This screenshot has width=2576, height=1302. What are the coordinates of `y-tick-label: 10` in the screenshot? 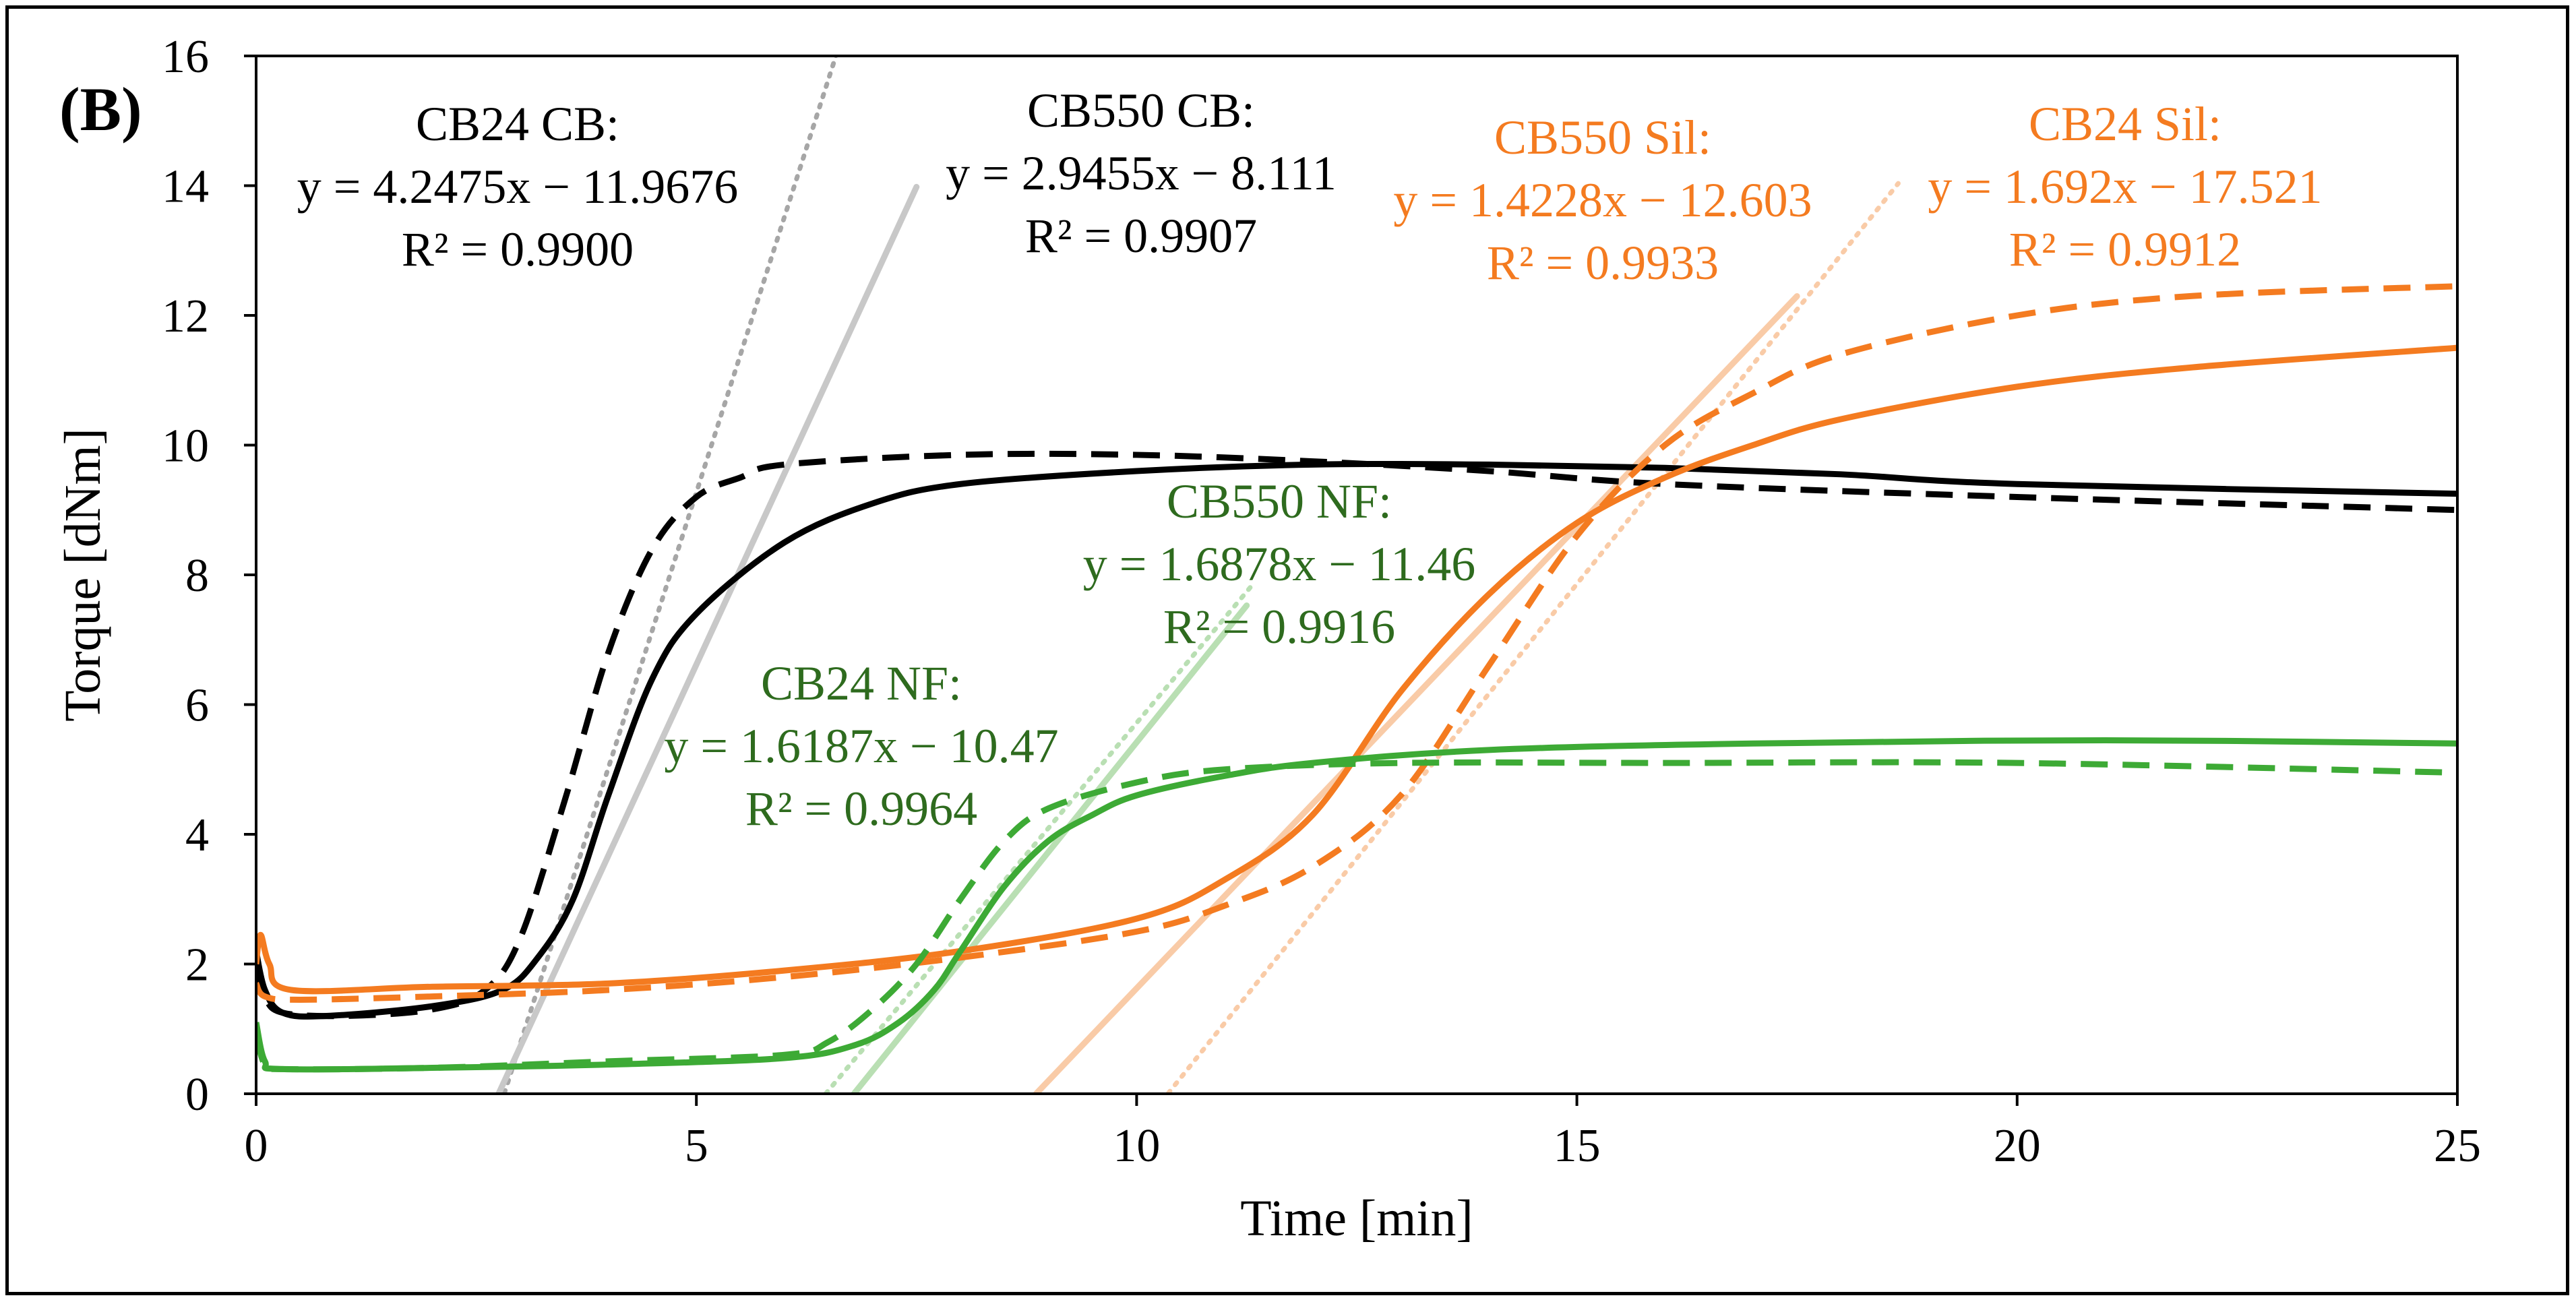 It's located at (186, 446).